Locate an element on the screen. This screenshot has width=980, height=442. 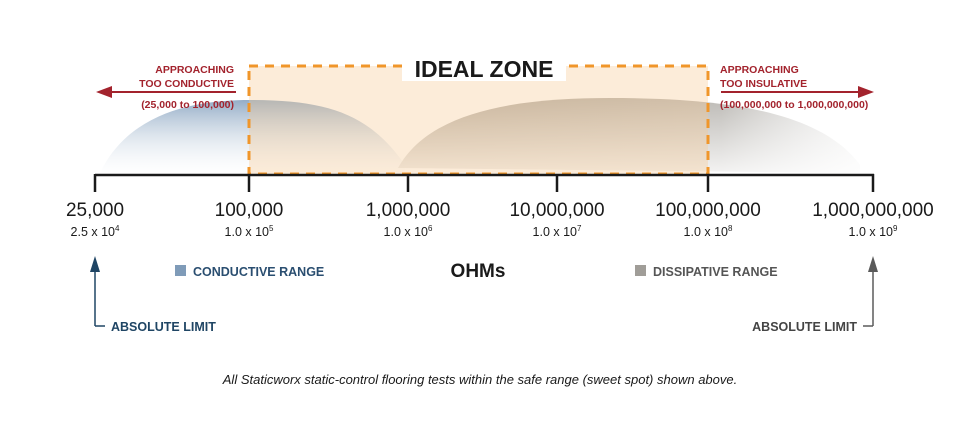
tick-value: 10,000,000 is located at coordinates (556, 210).